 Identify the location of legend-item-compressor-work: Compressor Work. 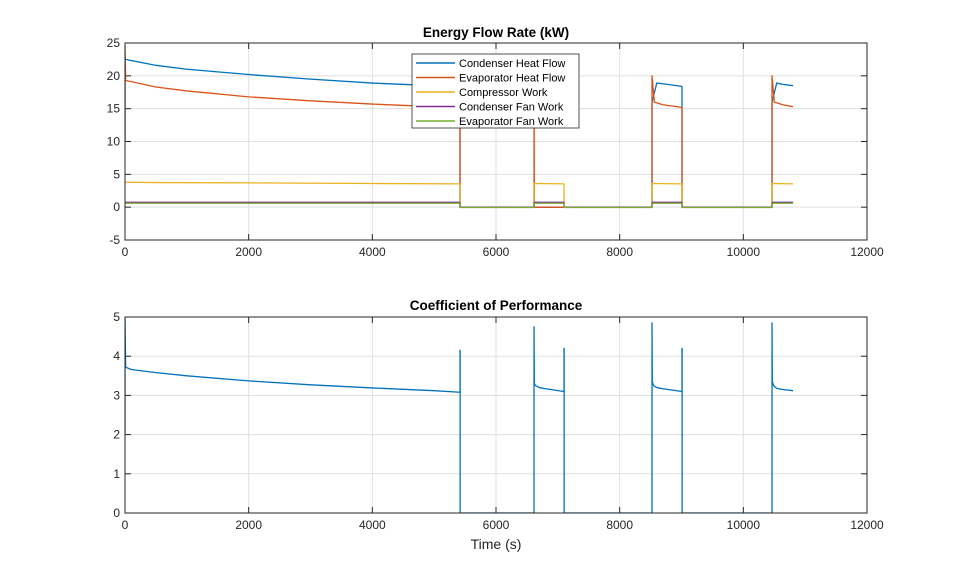
(482, 93).